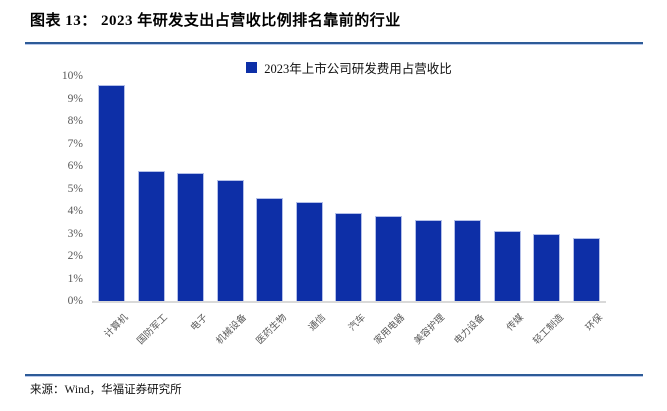 This screenshot has width=667, height=411. Describe the element at coordinates (151, 235) in the screenshot. I see `bar-国防军工` at that location.